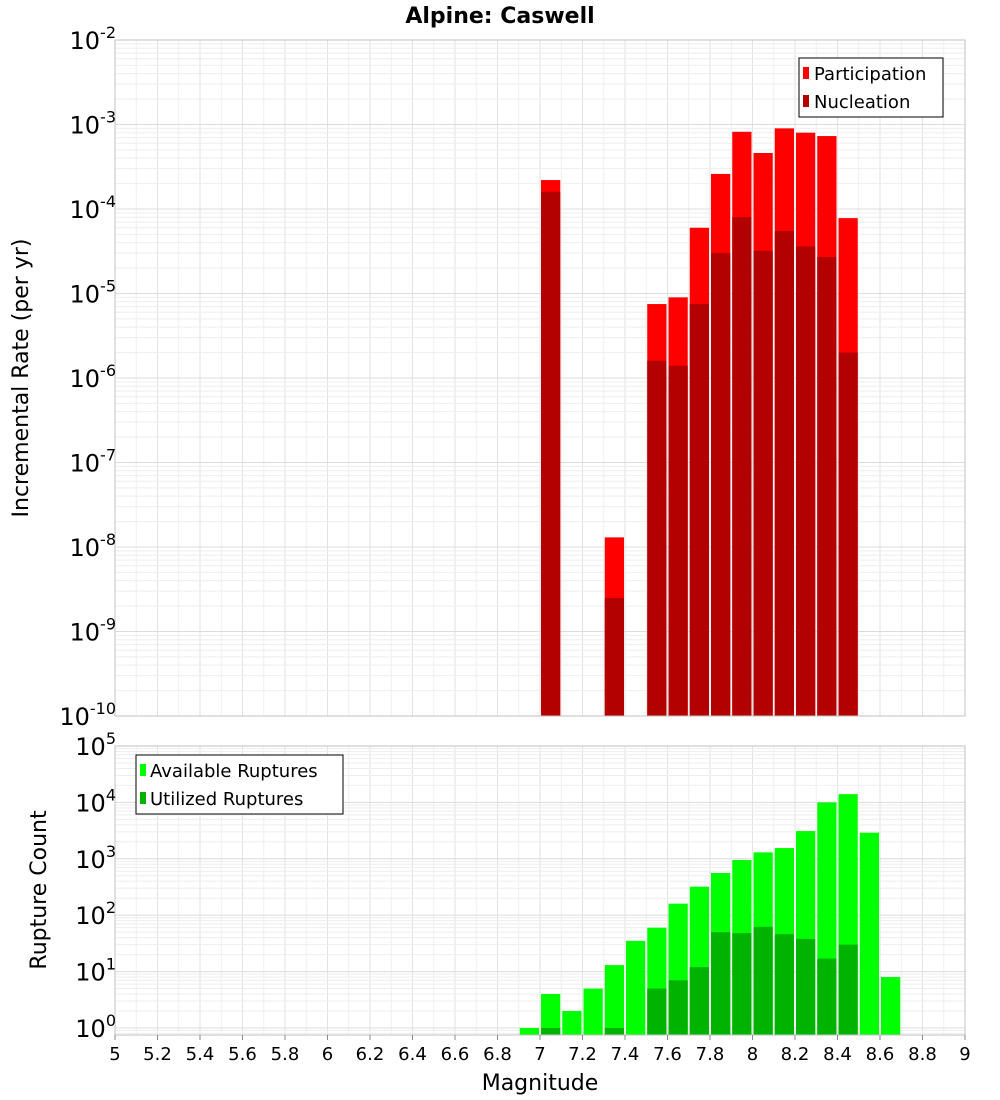 The image size is (1000, 1100). Describe the element at coordinates (239, 784) in the screenshot. I see `count-legend: Available Ruptures Utilized Ruptures` at that location.